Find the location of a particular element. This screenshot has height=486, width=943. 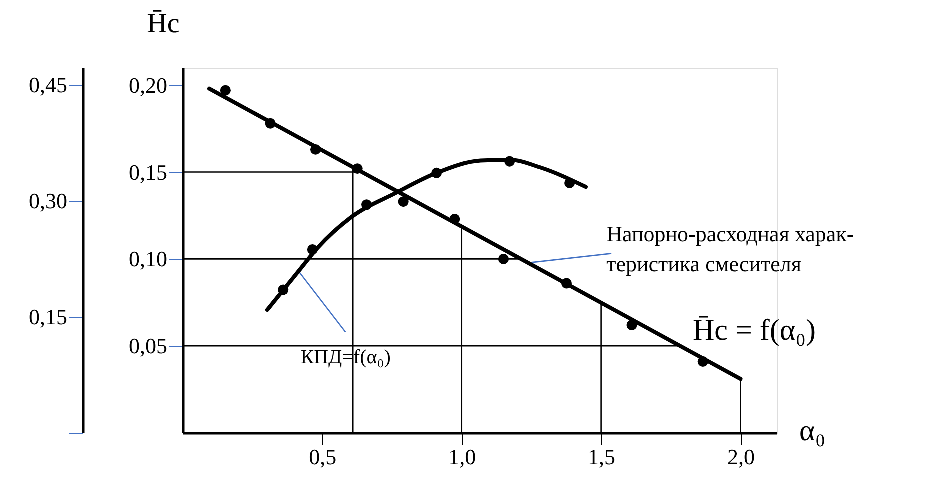

x-axis-title: α₀ is located at coordinates (813, 431).